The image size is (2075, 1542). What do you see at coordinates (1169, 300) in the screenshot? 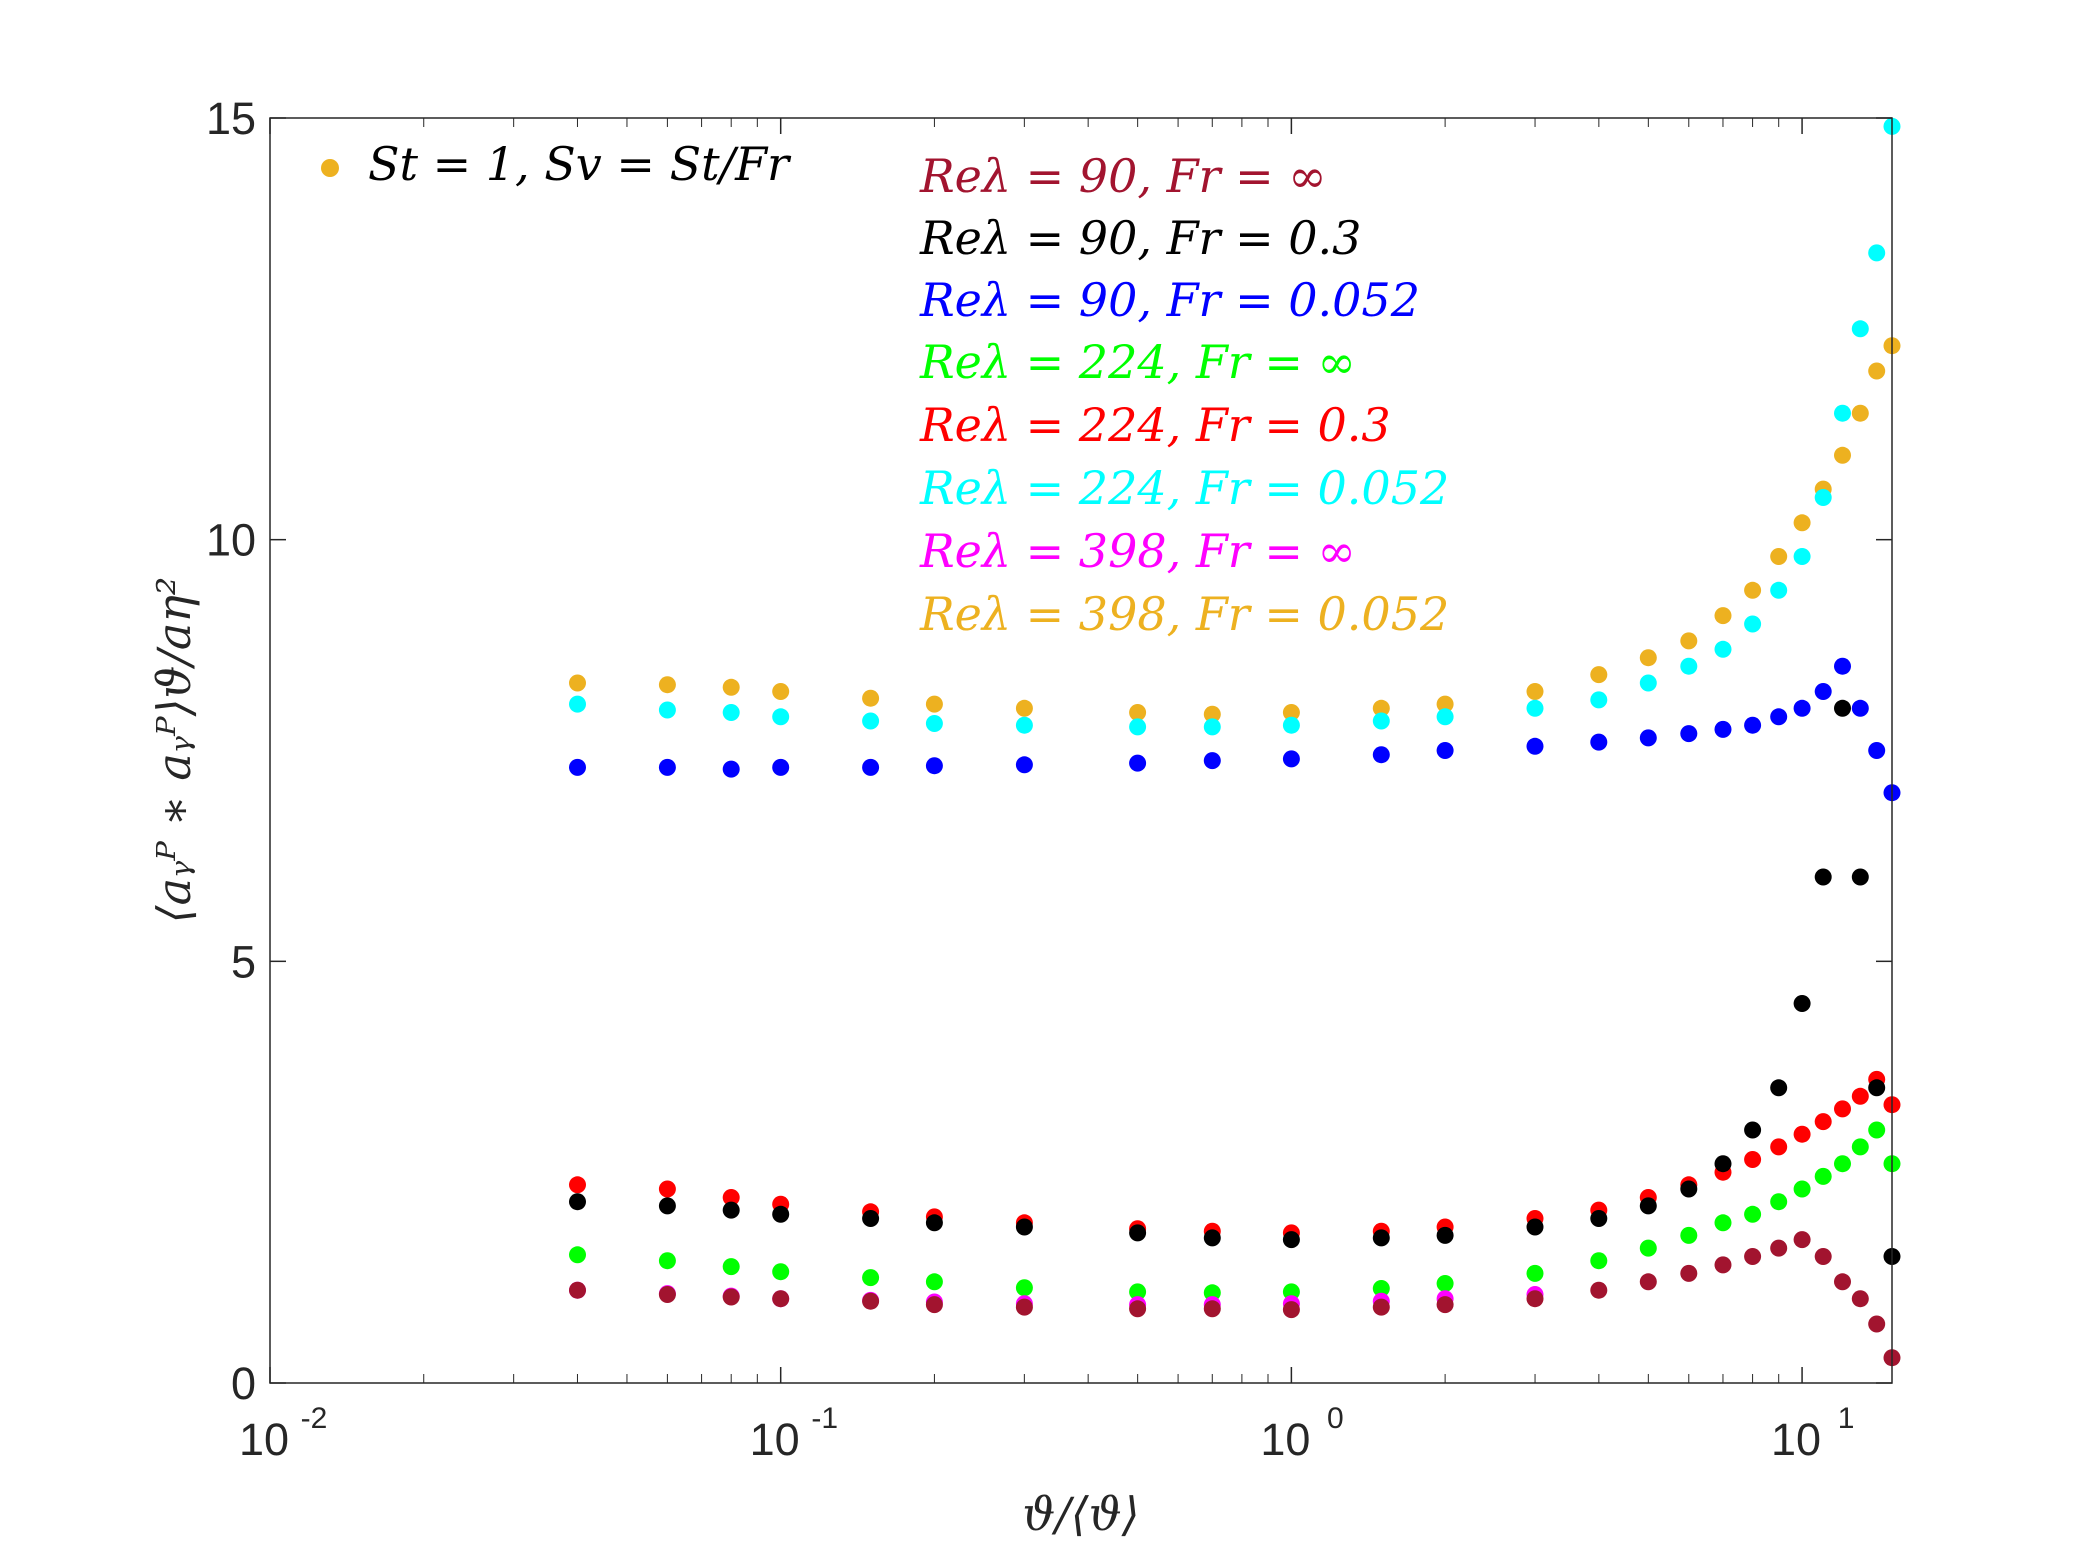
I see `legend-entry: Reλ = 90, Fr = 0.052` at bounding box center [1169, 300].